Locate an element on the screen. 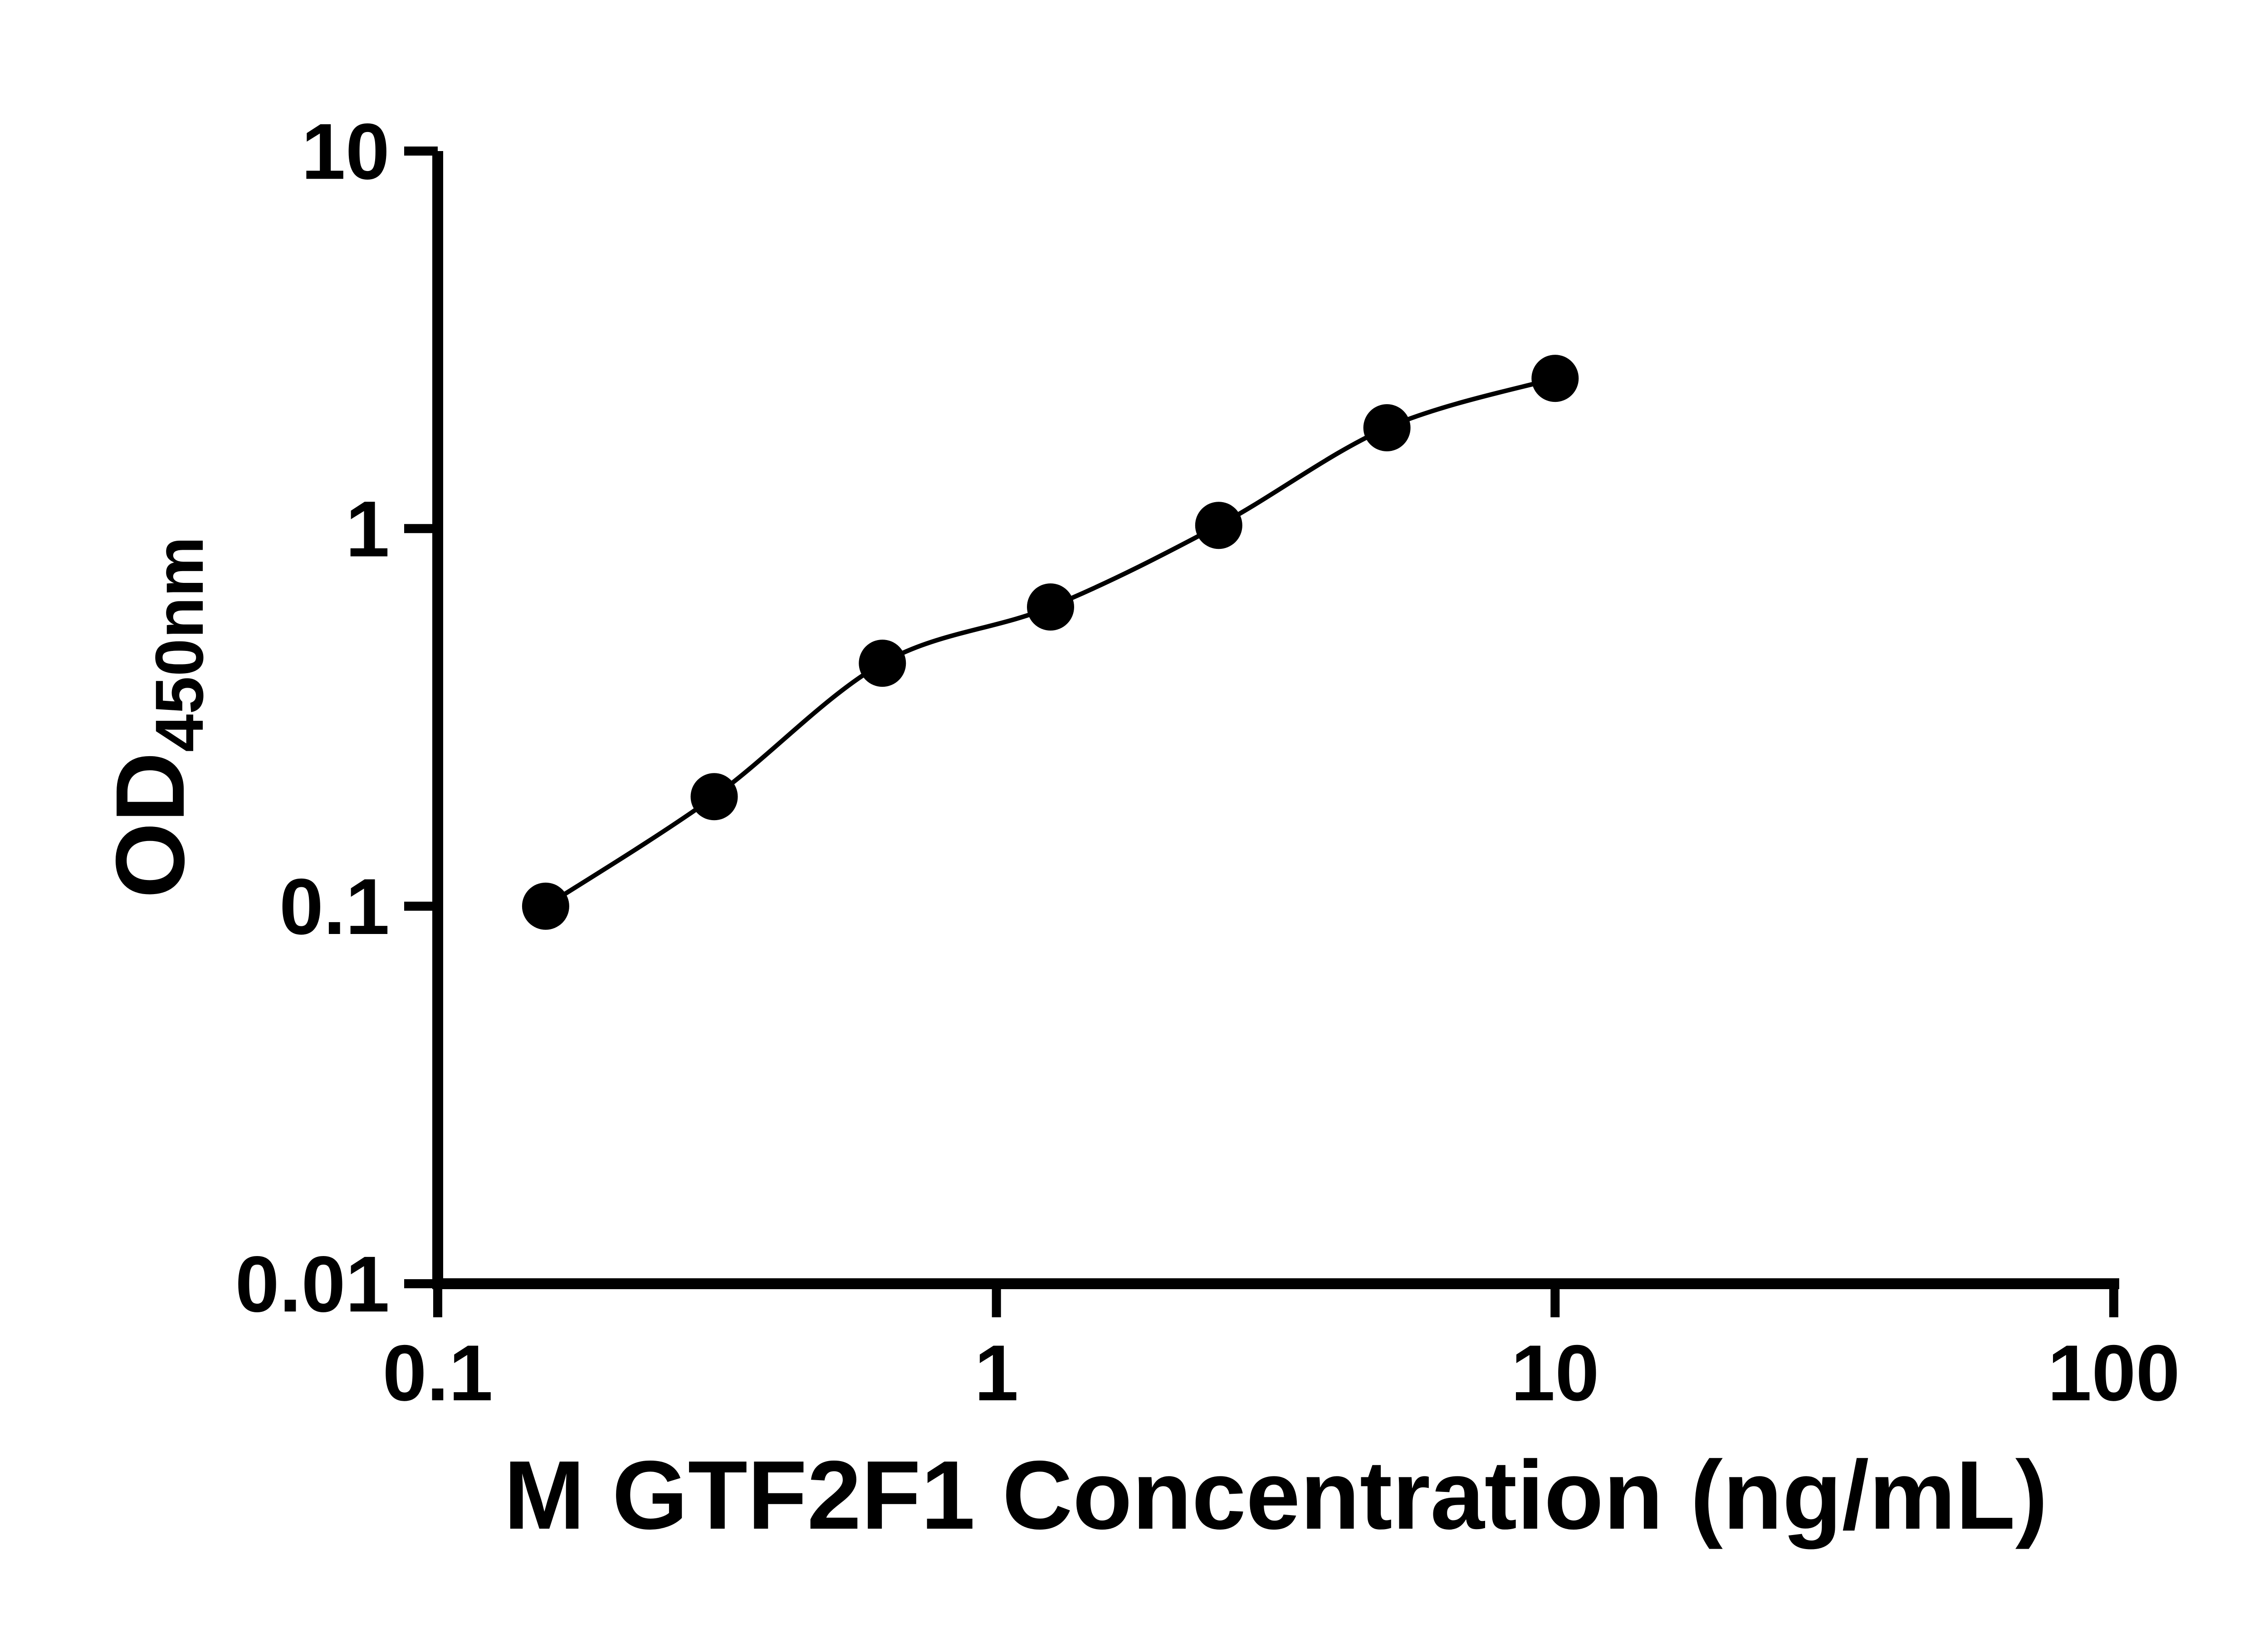  x-tick-label: 100 is located at coordinates (2114, 1373).